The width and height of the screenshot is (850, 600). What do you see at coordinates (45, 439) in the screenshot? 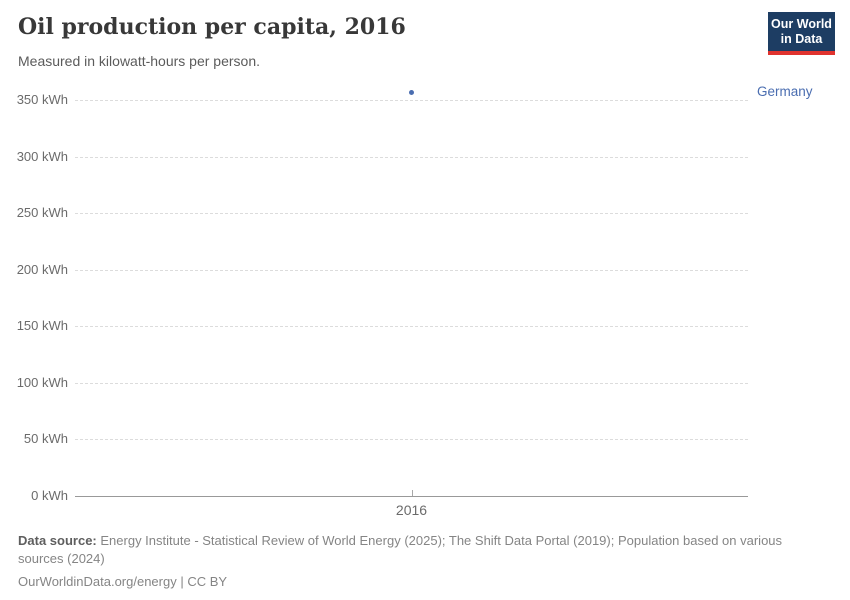
I see `y-tick-label: 50 kWh` at bounding box center [45, 439].